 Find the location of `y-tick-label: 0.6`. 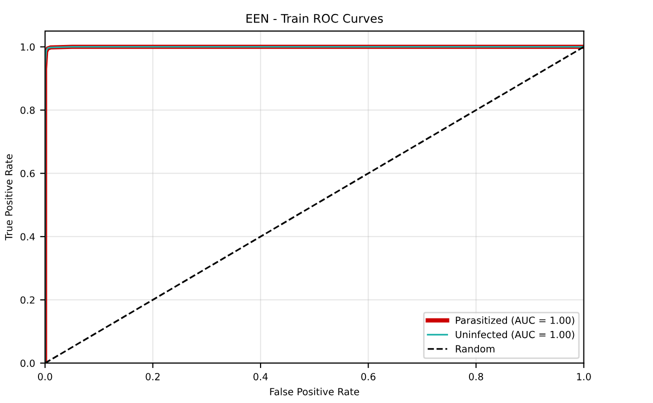

y-tick-label: 0.6 is located at coordinates (27, 174).